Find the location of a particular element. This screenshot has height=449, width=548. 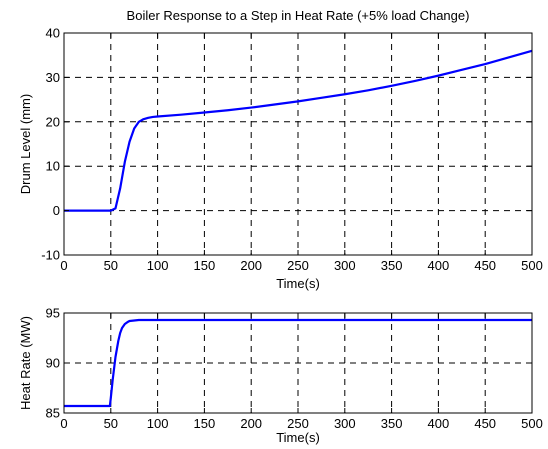

heat-rate-x-tick-label: 100 is located at coordinates (158, 423).